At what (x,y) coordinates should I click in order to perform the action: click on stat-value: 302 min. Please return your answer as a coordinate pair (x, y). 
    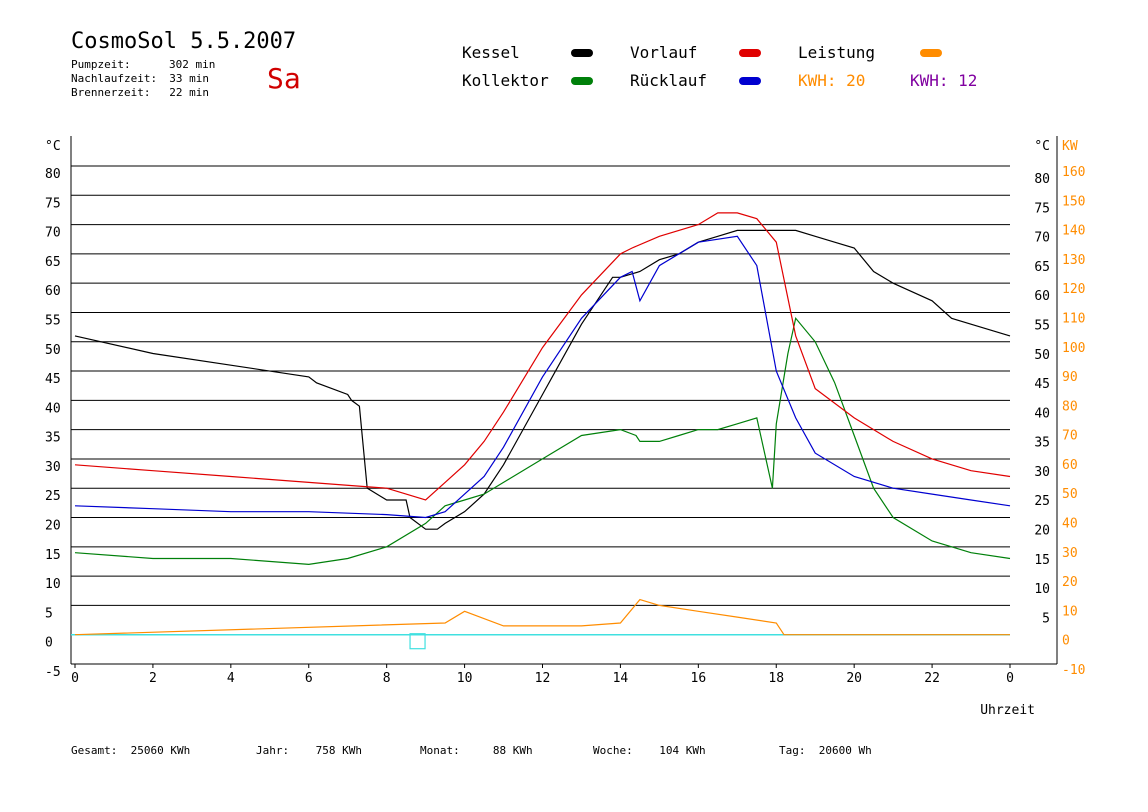
    Looking at the image, I should click on (192, 64).